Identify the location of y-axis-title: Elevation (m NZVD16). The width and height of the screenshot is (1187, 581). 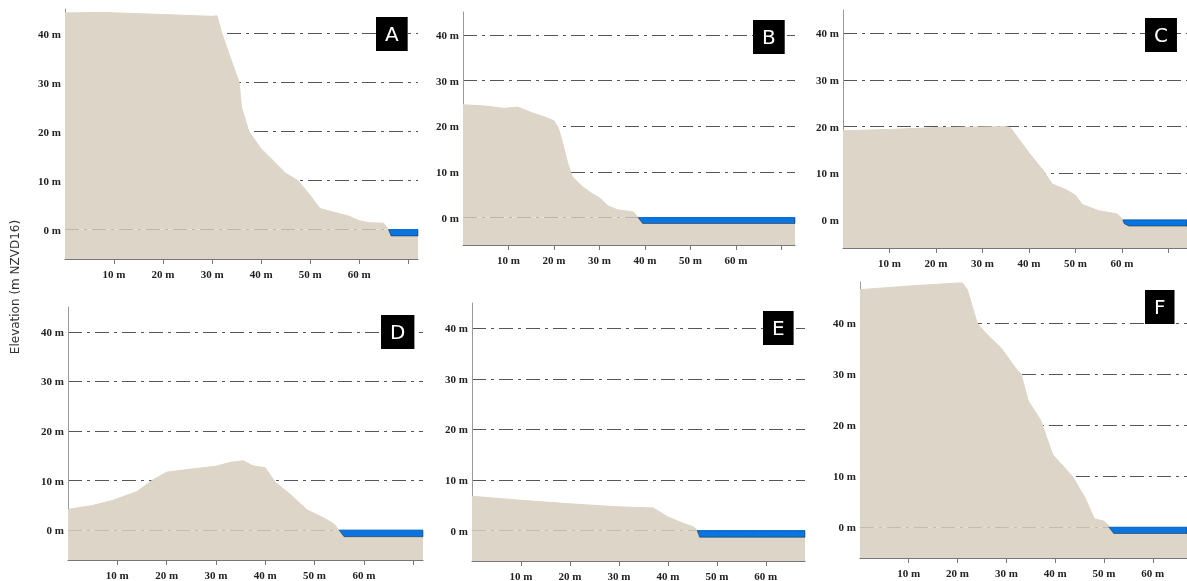
(15, 287).